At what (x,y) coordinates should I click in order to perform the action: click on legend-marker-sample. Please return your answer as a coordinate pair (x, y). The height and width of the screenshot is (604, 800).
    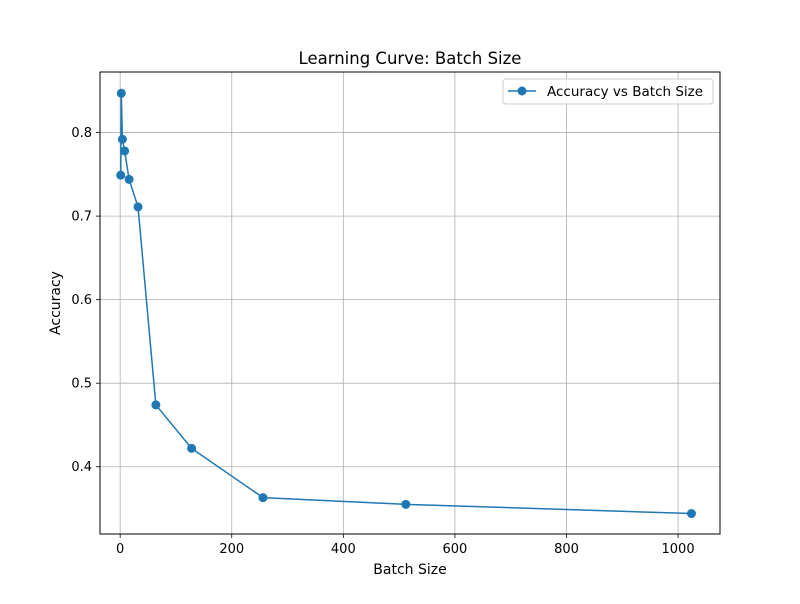
    Looking at the image, I should click on (522, 91).